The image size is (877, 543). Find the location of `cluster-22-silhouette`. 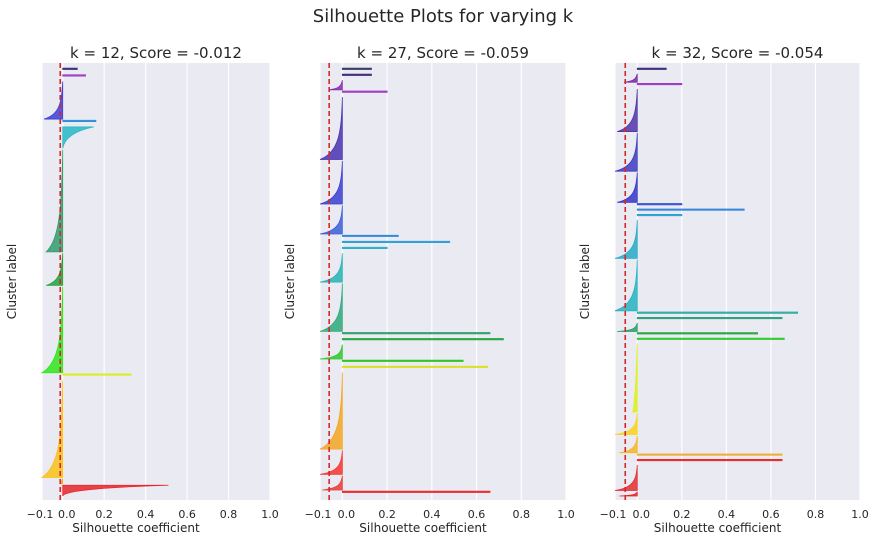

cluster-22-silhouette is located at coordinates (651, 68).